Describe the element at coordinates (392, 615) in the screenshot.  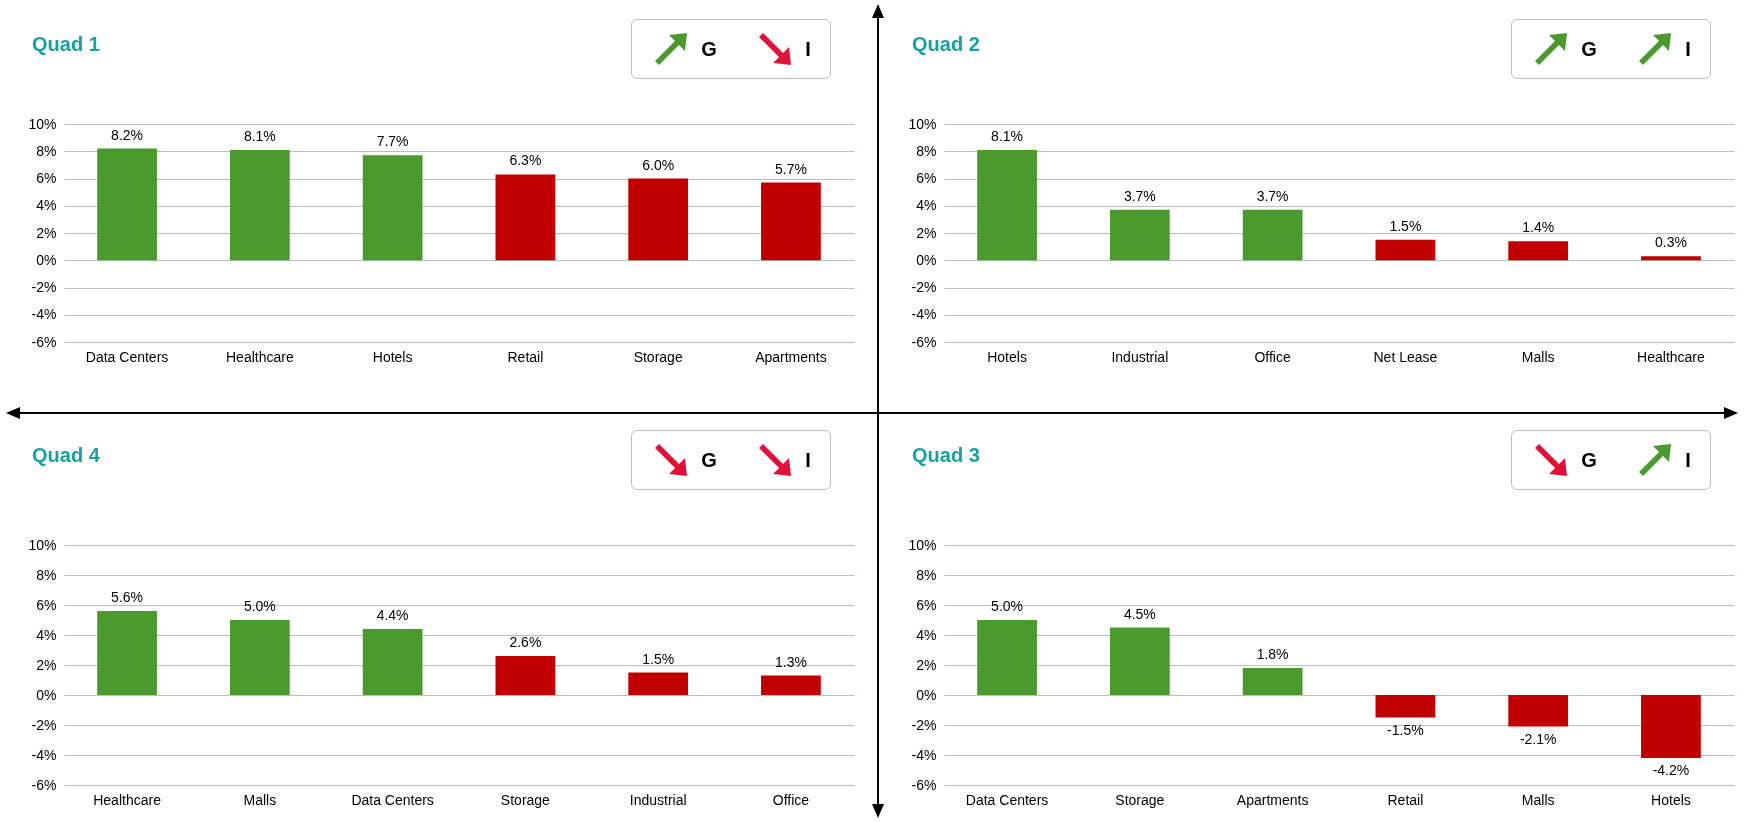
I see `data-label: 4.4%` at that location.